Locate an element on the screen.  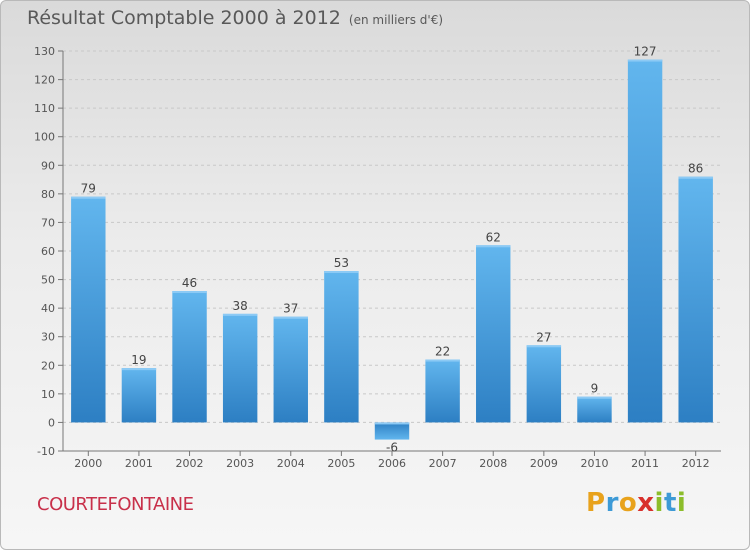
x-tick-label: 2012 is located at coordinates (696, 463).